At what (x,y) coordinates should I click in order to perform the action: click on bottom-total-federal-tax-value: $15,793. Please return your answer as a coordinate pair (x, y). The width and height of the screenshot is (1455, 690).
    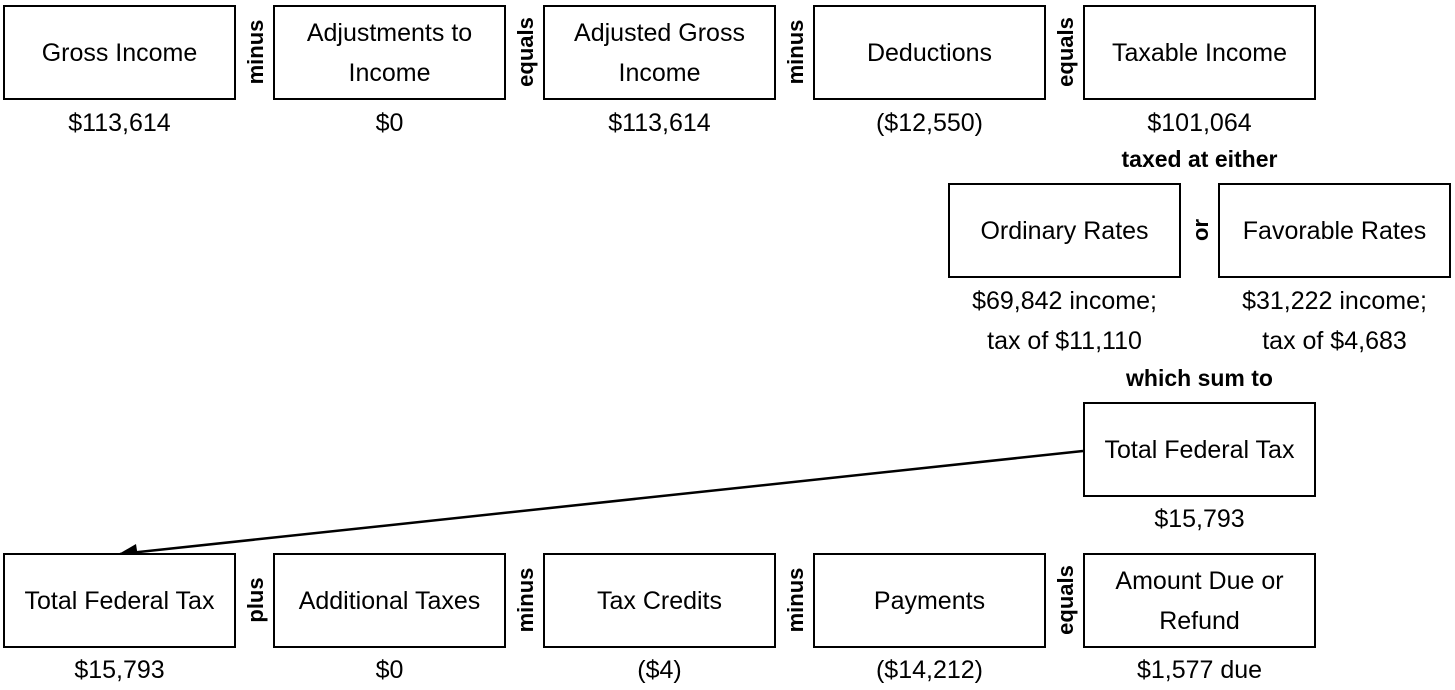
    Looking at the image, I should click on (119, 670).